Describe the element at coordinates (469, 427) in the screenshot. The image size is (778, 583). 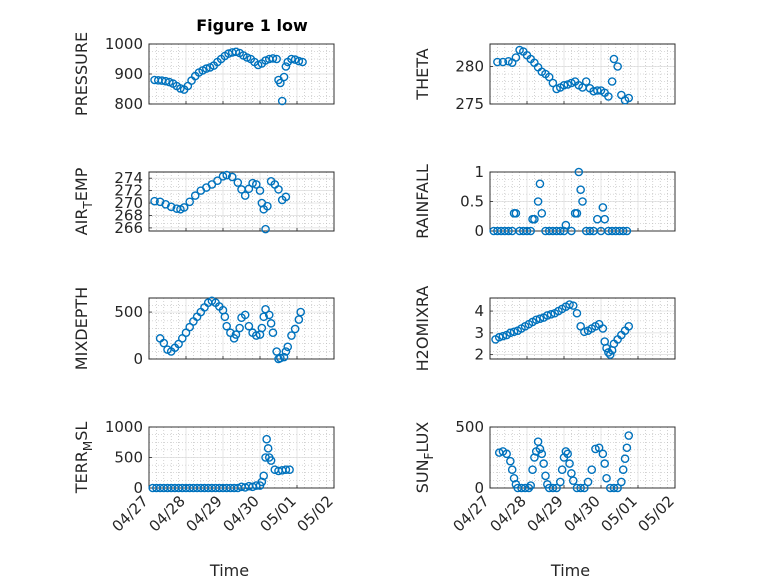
I see `y-tick-label: 500` at that location.